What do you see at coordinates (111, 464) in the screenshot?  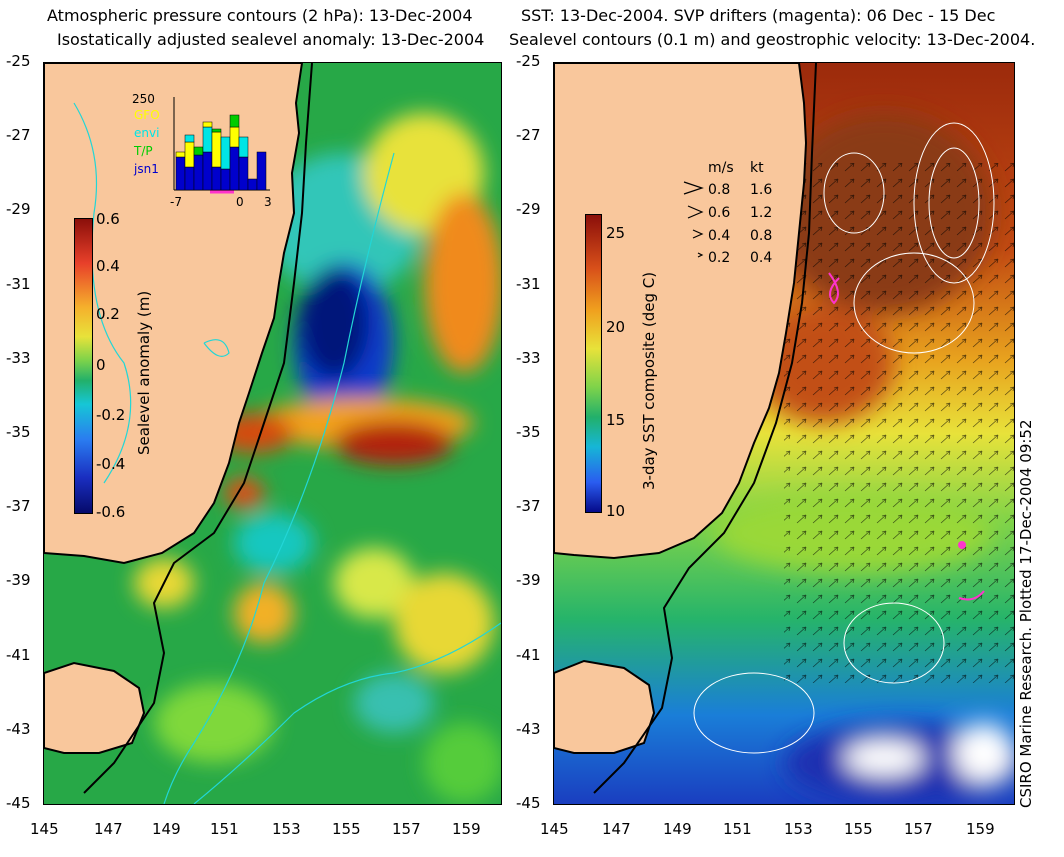 I see `sealevel-tick: -0.4` at bounding box center [111, 464].